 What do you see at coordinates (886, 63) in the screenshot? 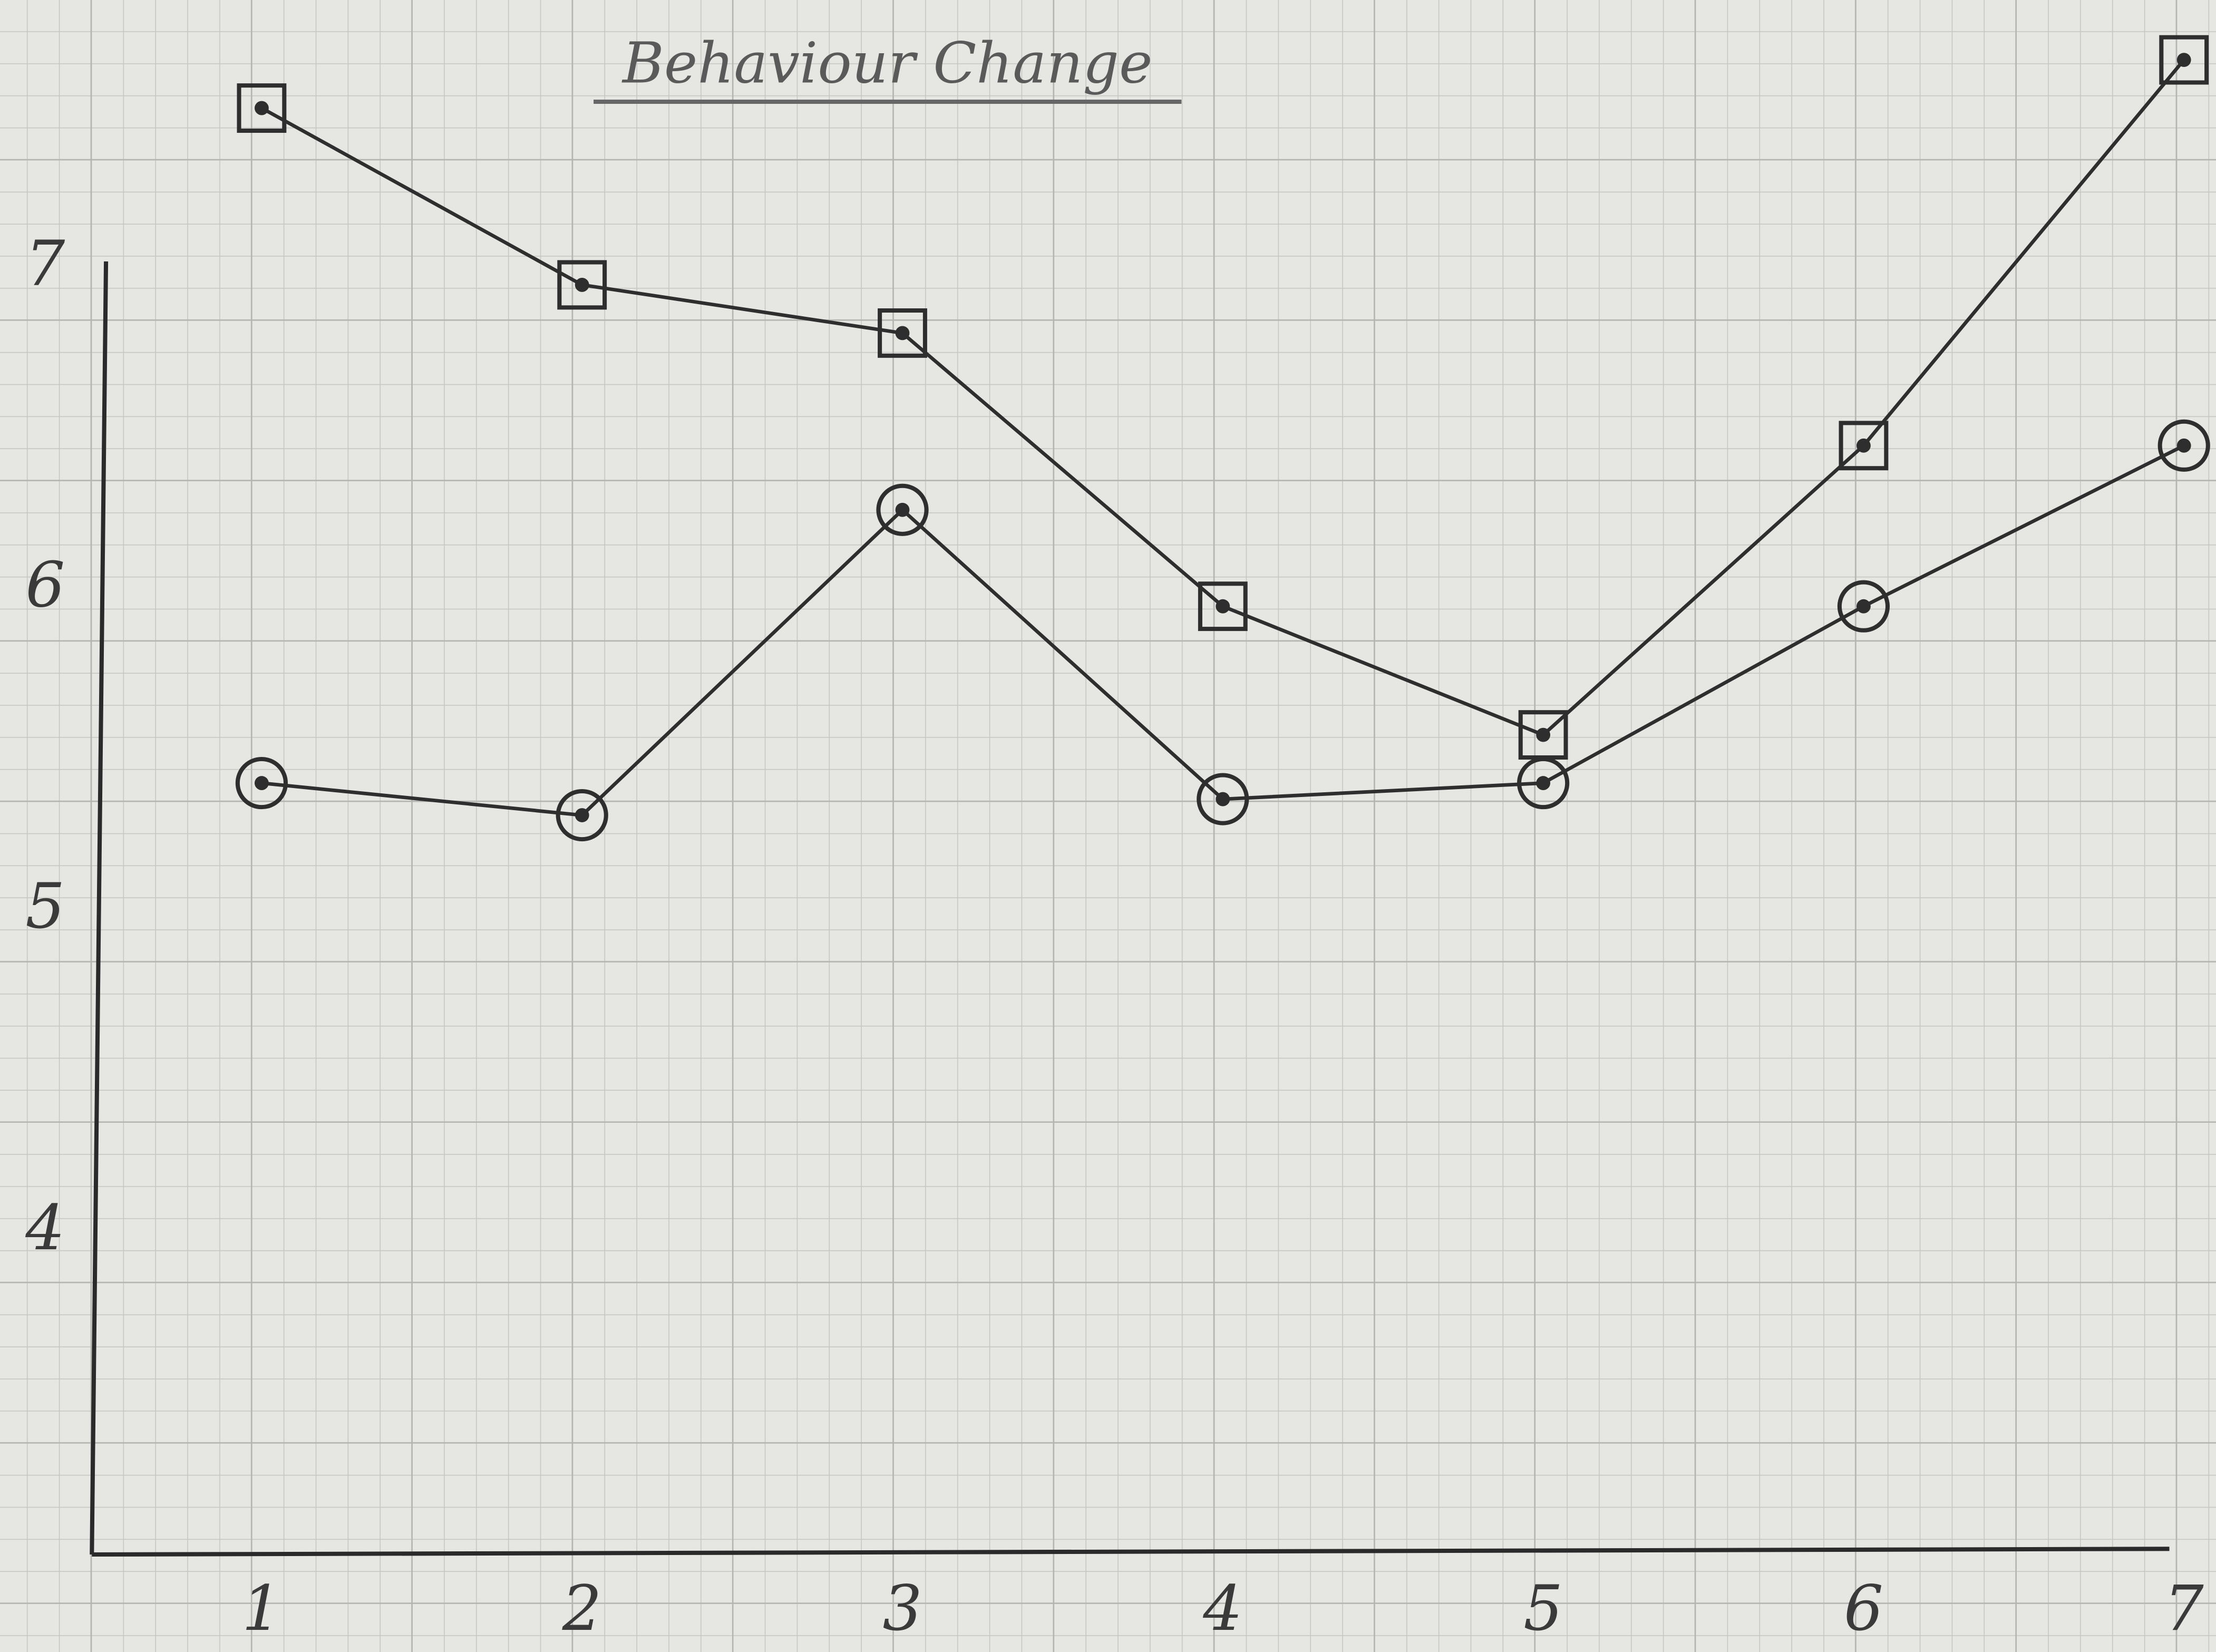
I see `chart-title: Behaviour Change` at bounding box center [886, 63].